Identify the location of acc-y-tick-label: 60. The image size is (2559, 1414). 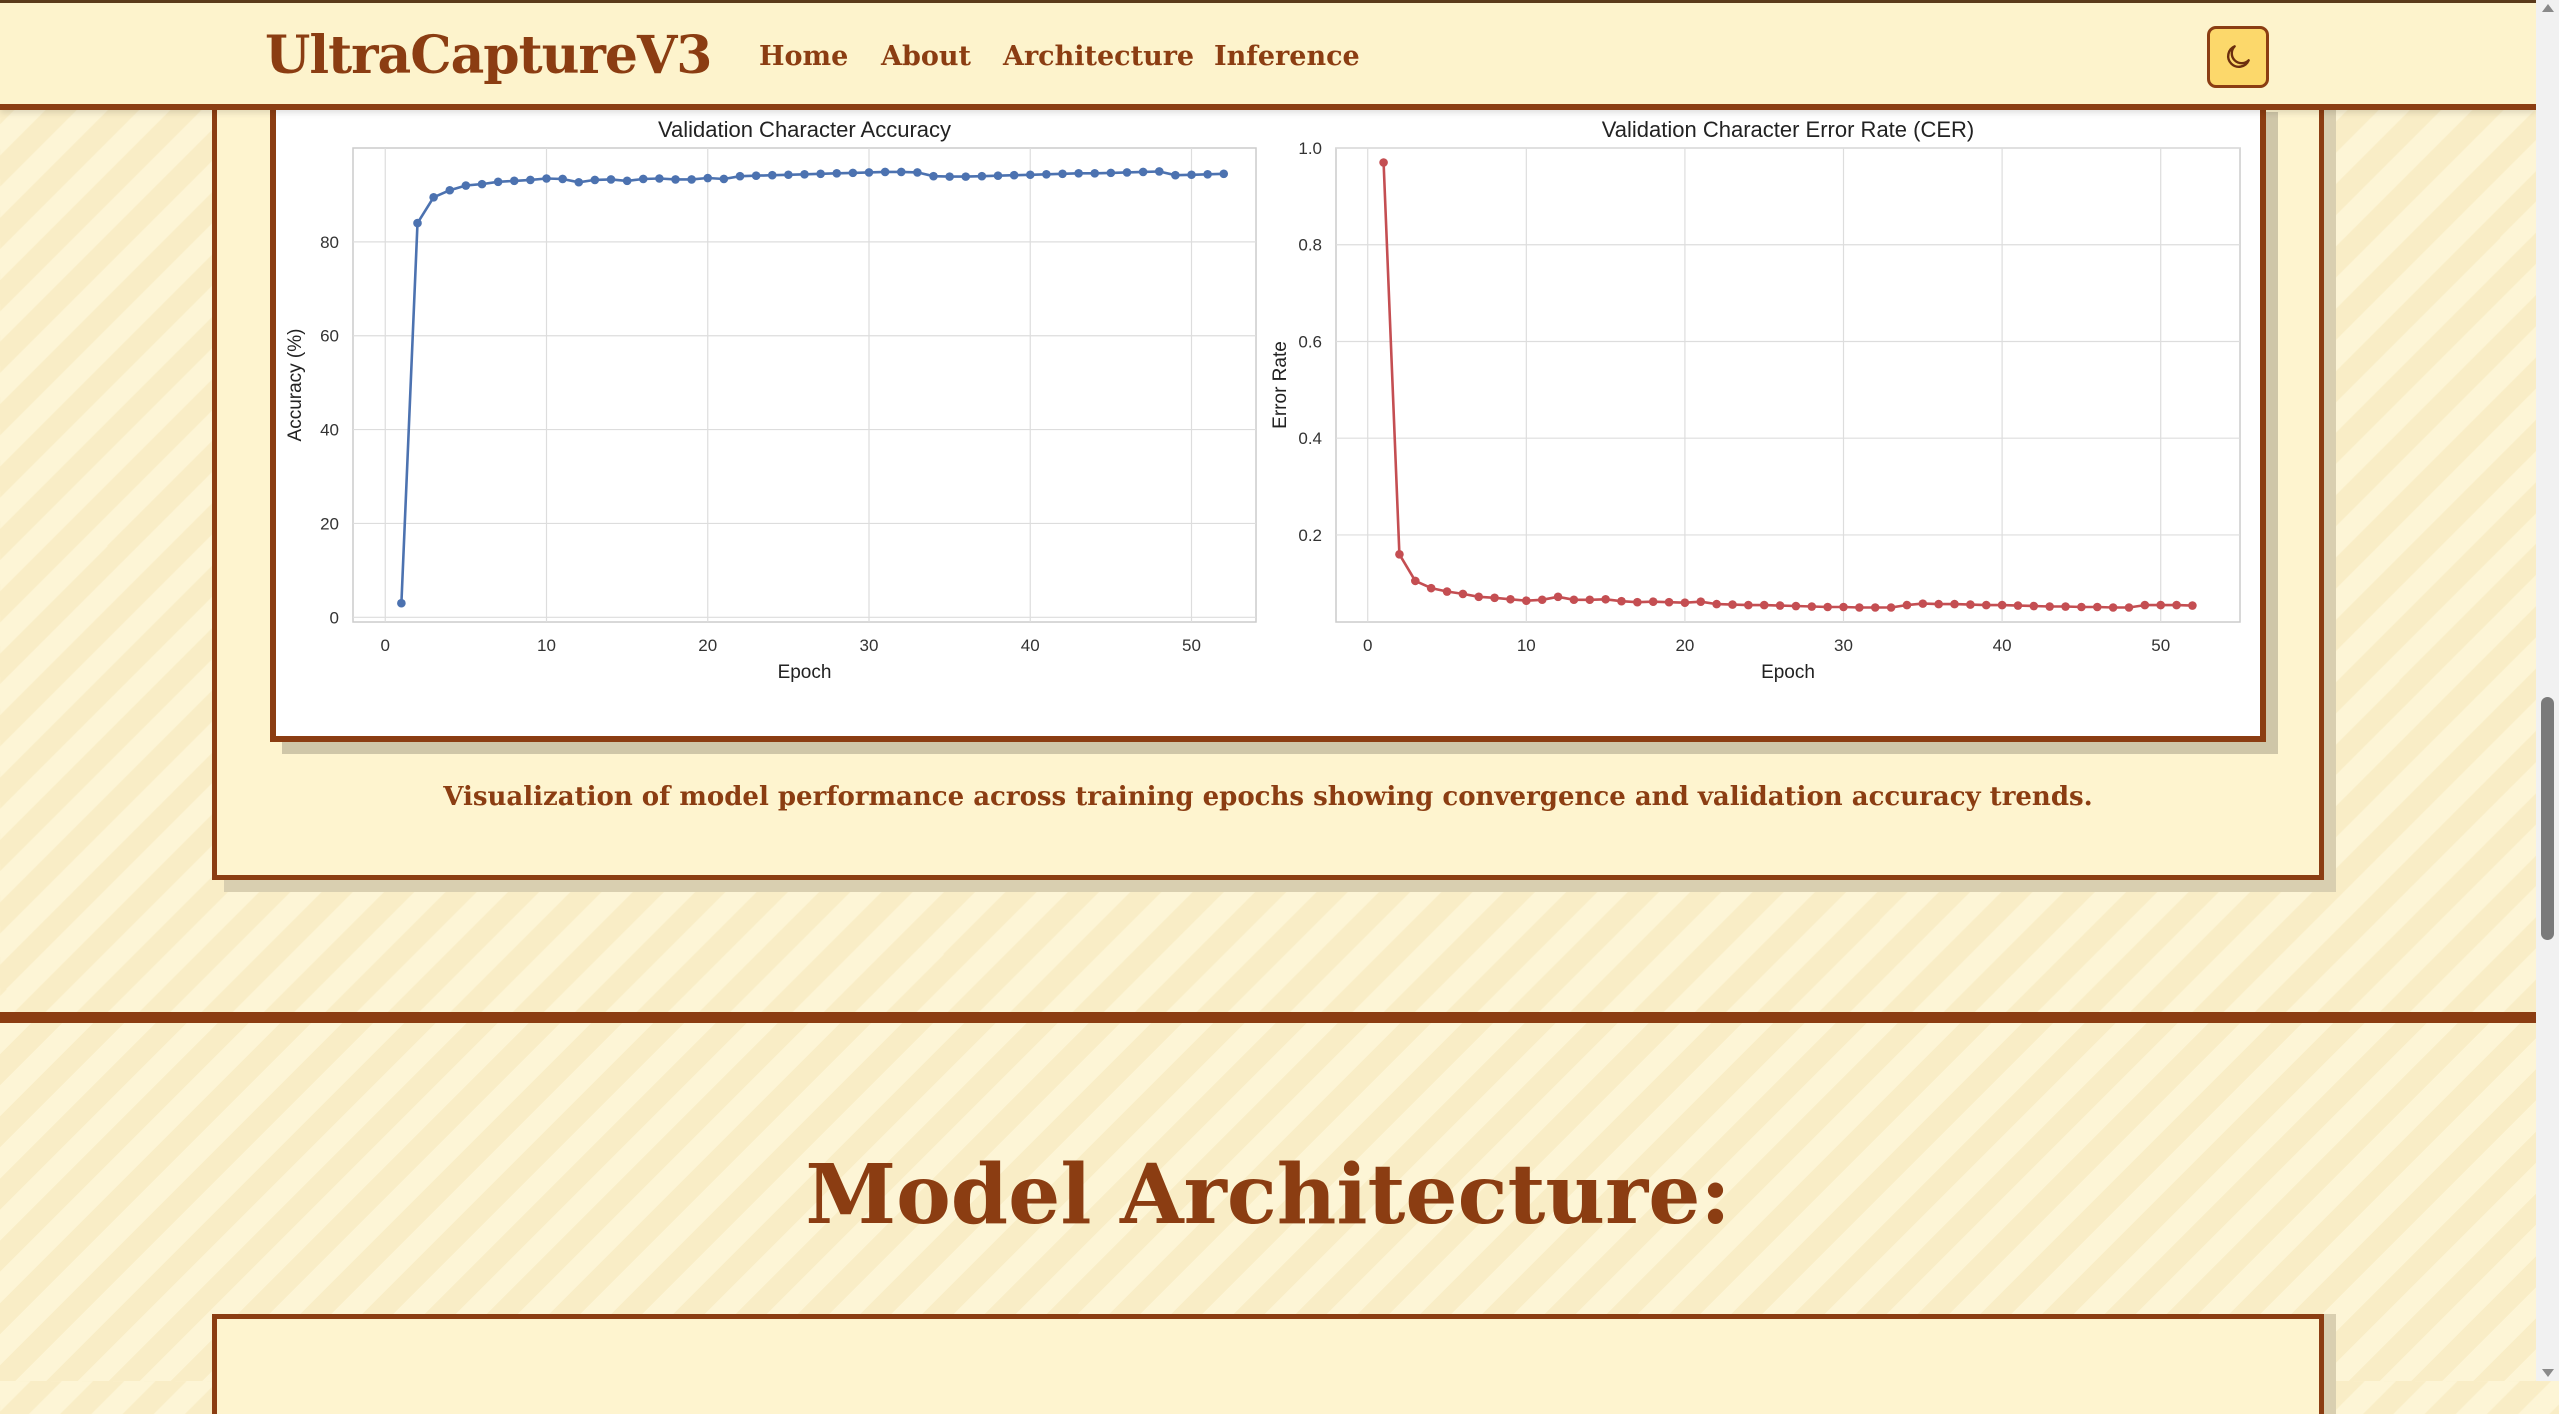
(329, 336).